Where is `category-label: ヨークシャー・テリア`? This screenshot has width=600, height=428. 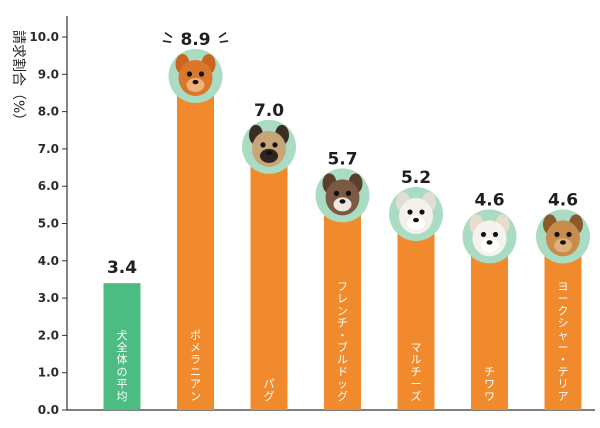 category-label: ヨークシャー・テリア is located at coordinates (563, 341).